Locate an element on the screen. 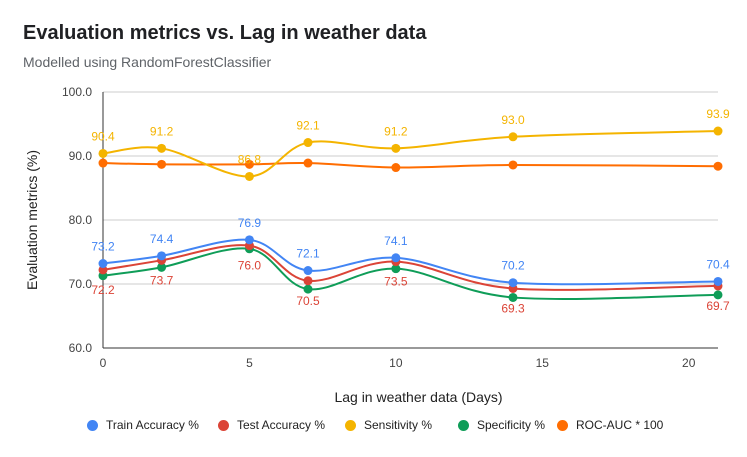  legend-item-specificity: Specificity % is located at coordinates (501, 425).